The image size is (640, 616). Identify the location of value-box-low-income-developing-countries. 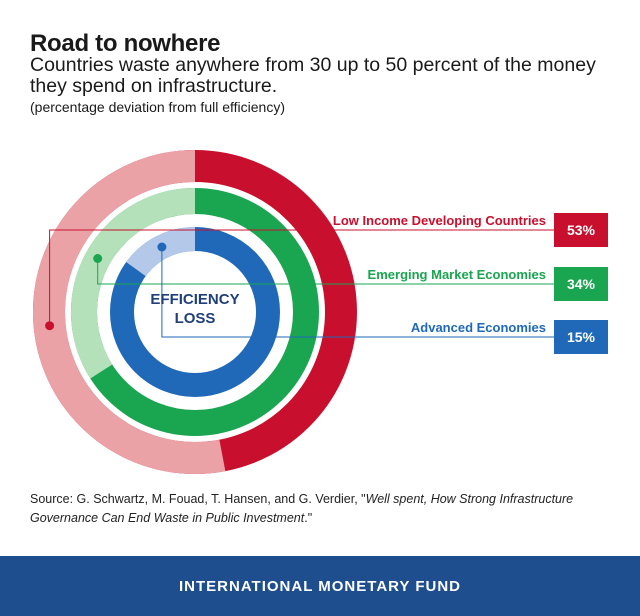
(581, 230).